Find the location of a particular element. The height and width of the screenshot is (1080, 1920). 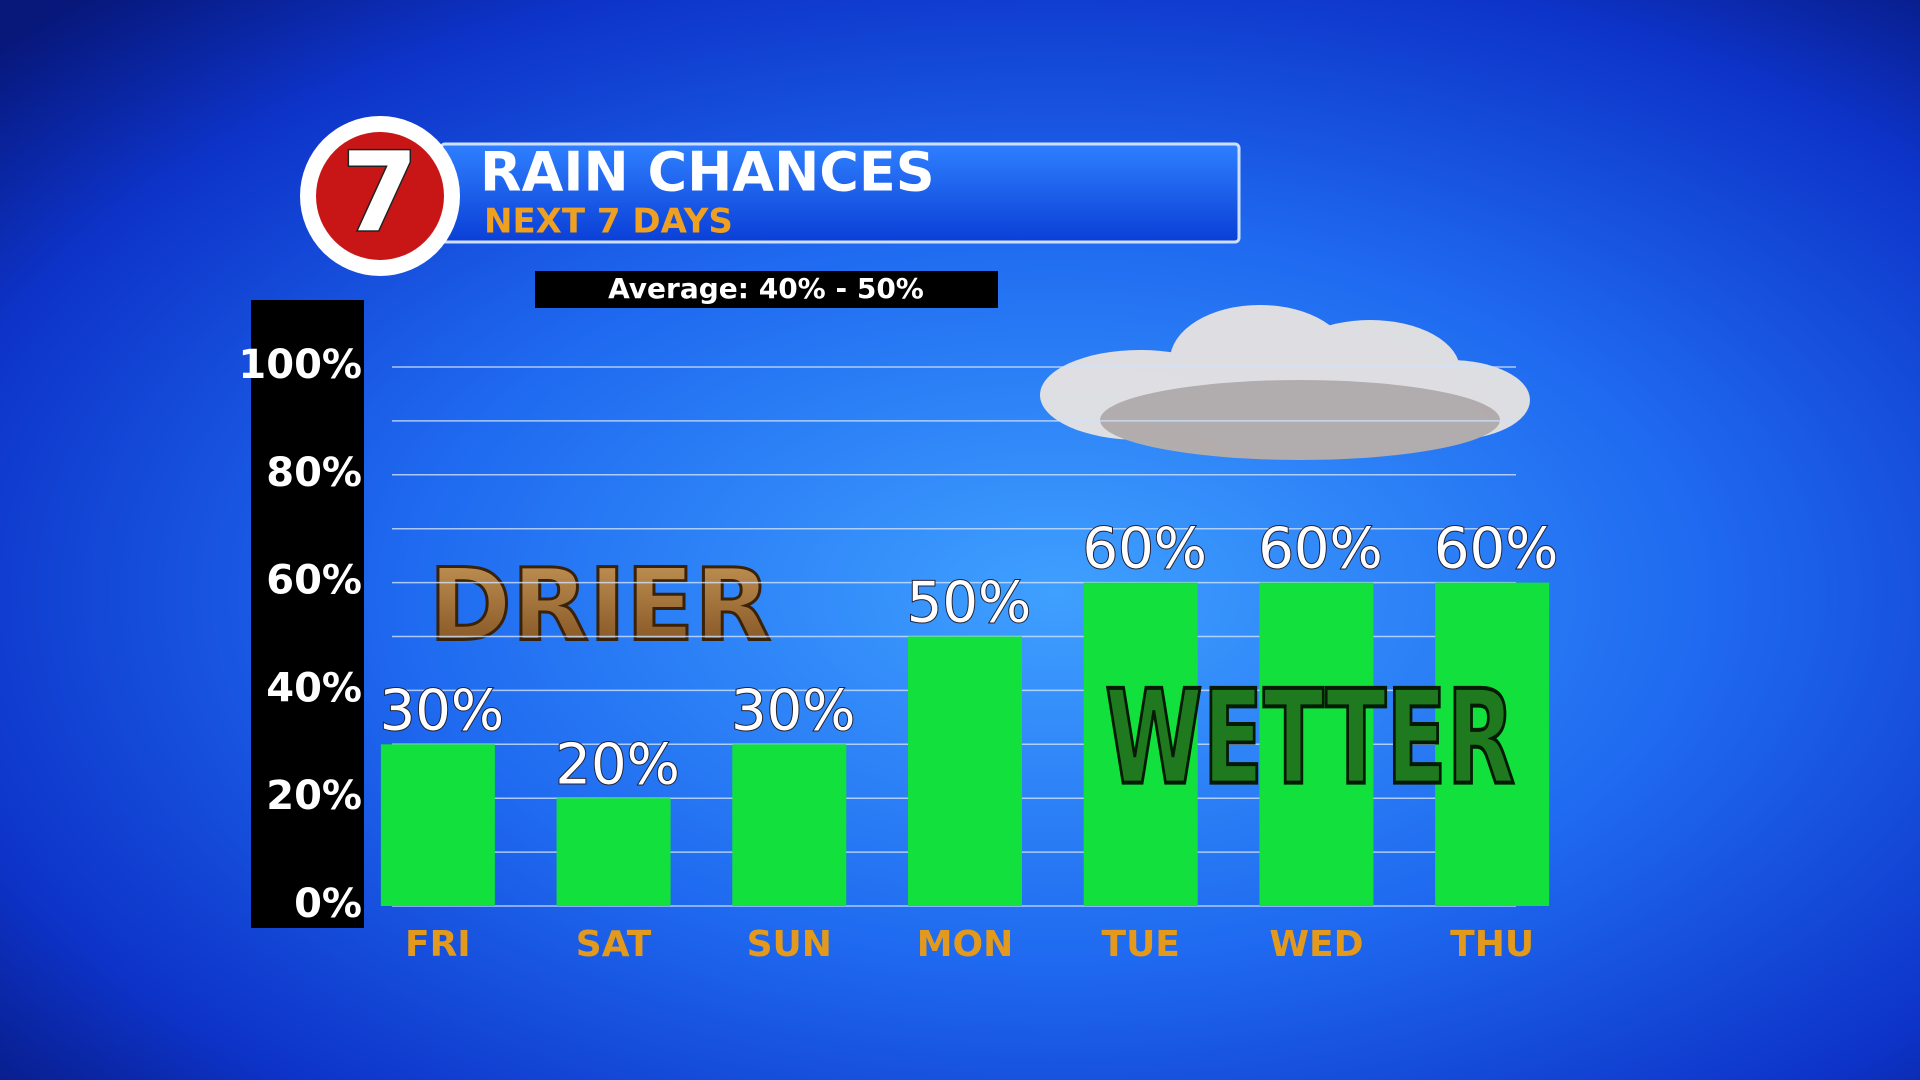

y-tick-label: 80% is located at coordinates (314, 473).